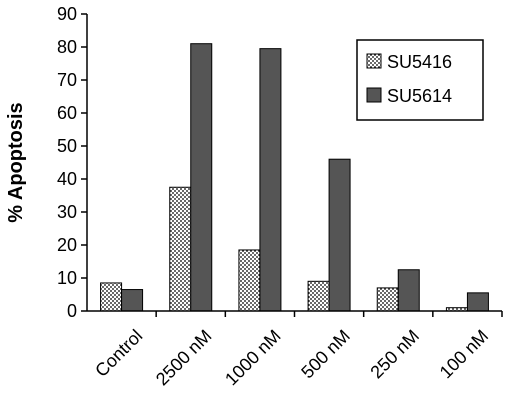 The height and width of the screenshot is (418, 520). Describe the element at coordinates (67, 146) in the screenshot. I see `y-tick-label: 50` at that location.